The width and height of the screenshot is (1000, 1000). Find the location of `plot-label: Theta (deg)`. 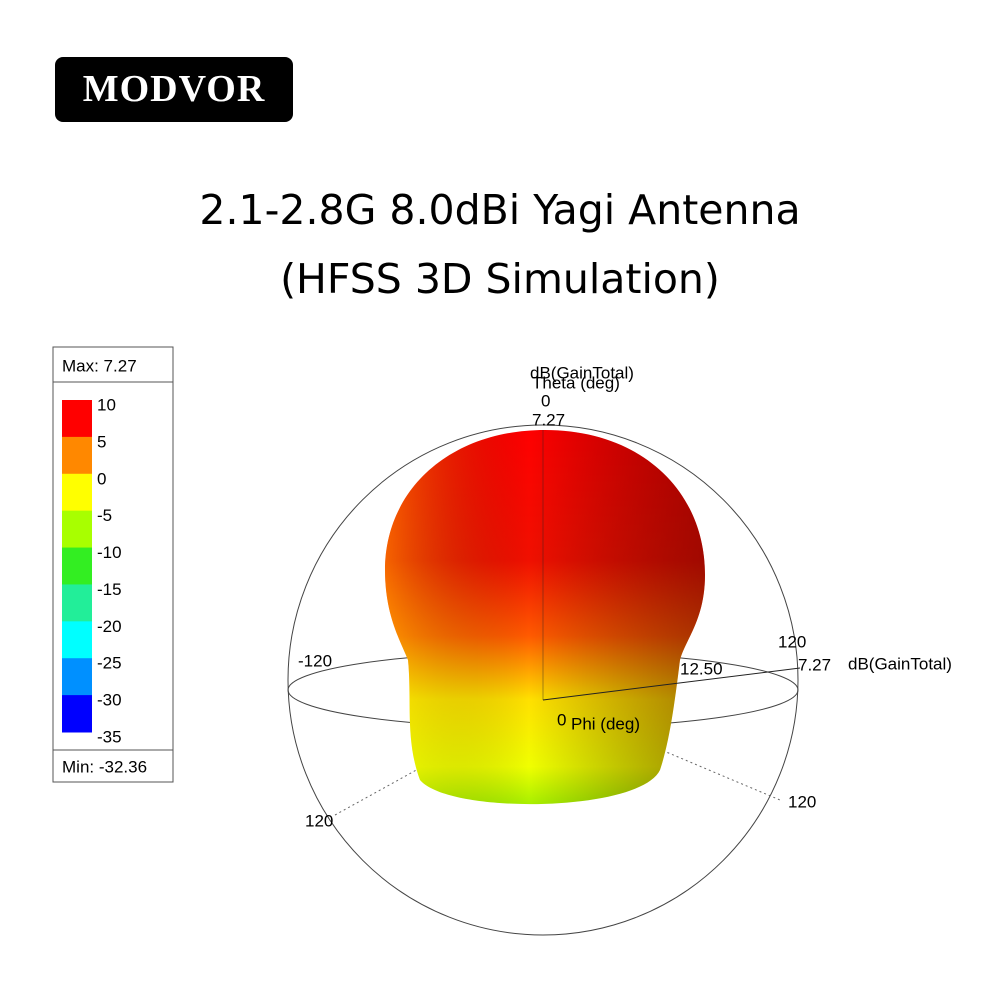

plot-label: Theta (deg) is located at coordinates (576, 382).